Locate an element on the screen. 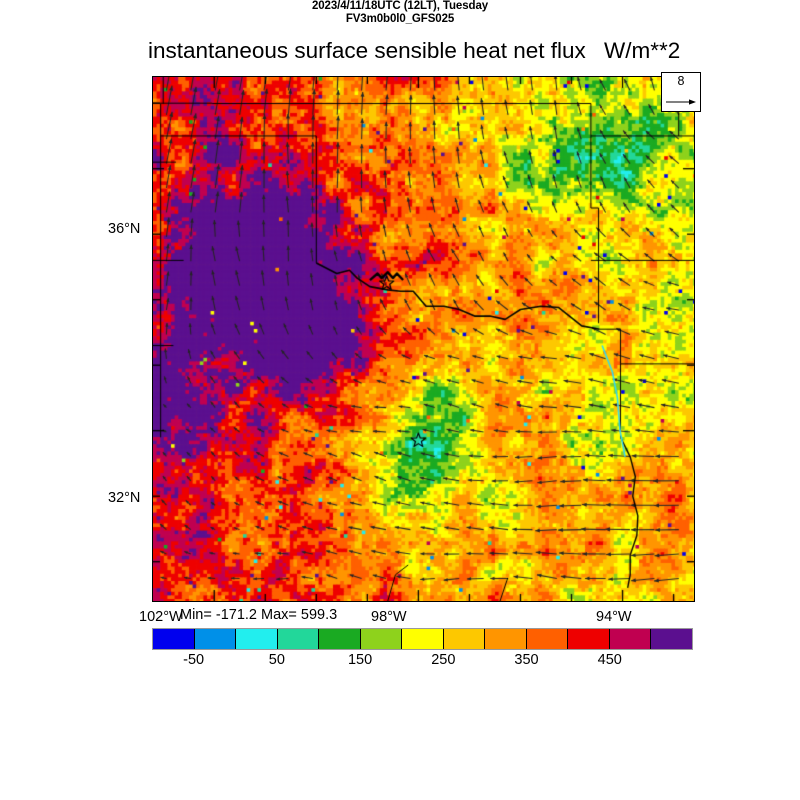 This screenshot has height=800, width=800. colorbar-tick: 150 is located at coordinates (360, 660).